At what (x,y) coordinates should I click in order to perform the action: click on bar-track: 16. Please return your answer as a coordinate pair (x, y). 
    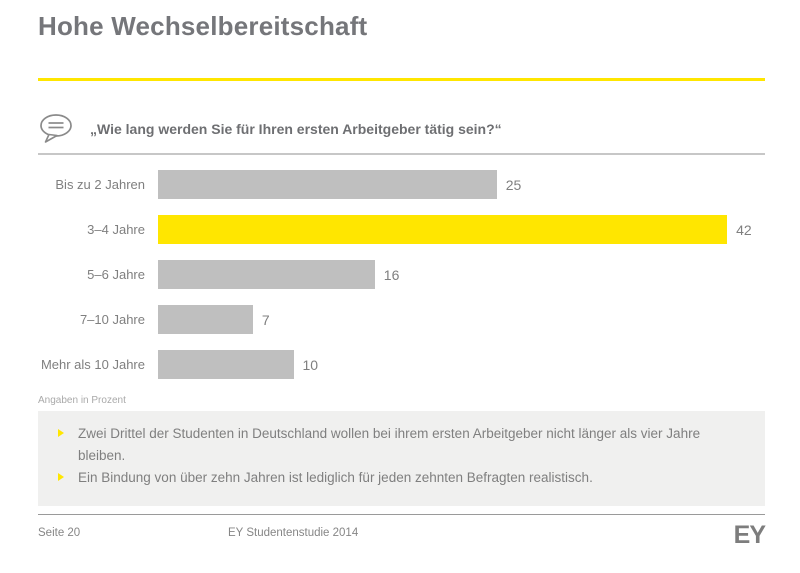
    Looking at the image, I should click on (461, 274).